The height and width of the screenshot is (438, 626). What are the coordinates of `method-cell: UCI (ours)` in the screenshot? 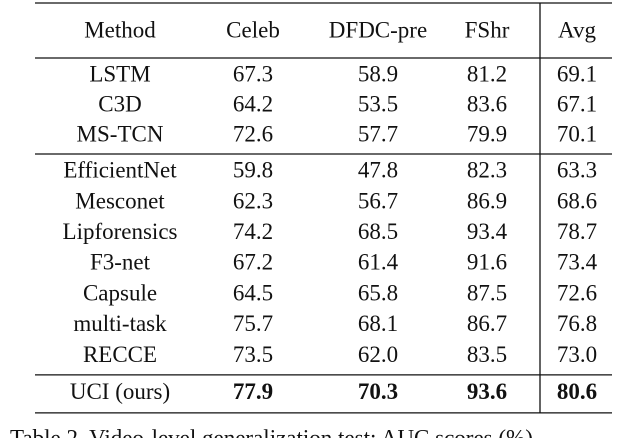 It's located at (120, 391).